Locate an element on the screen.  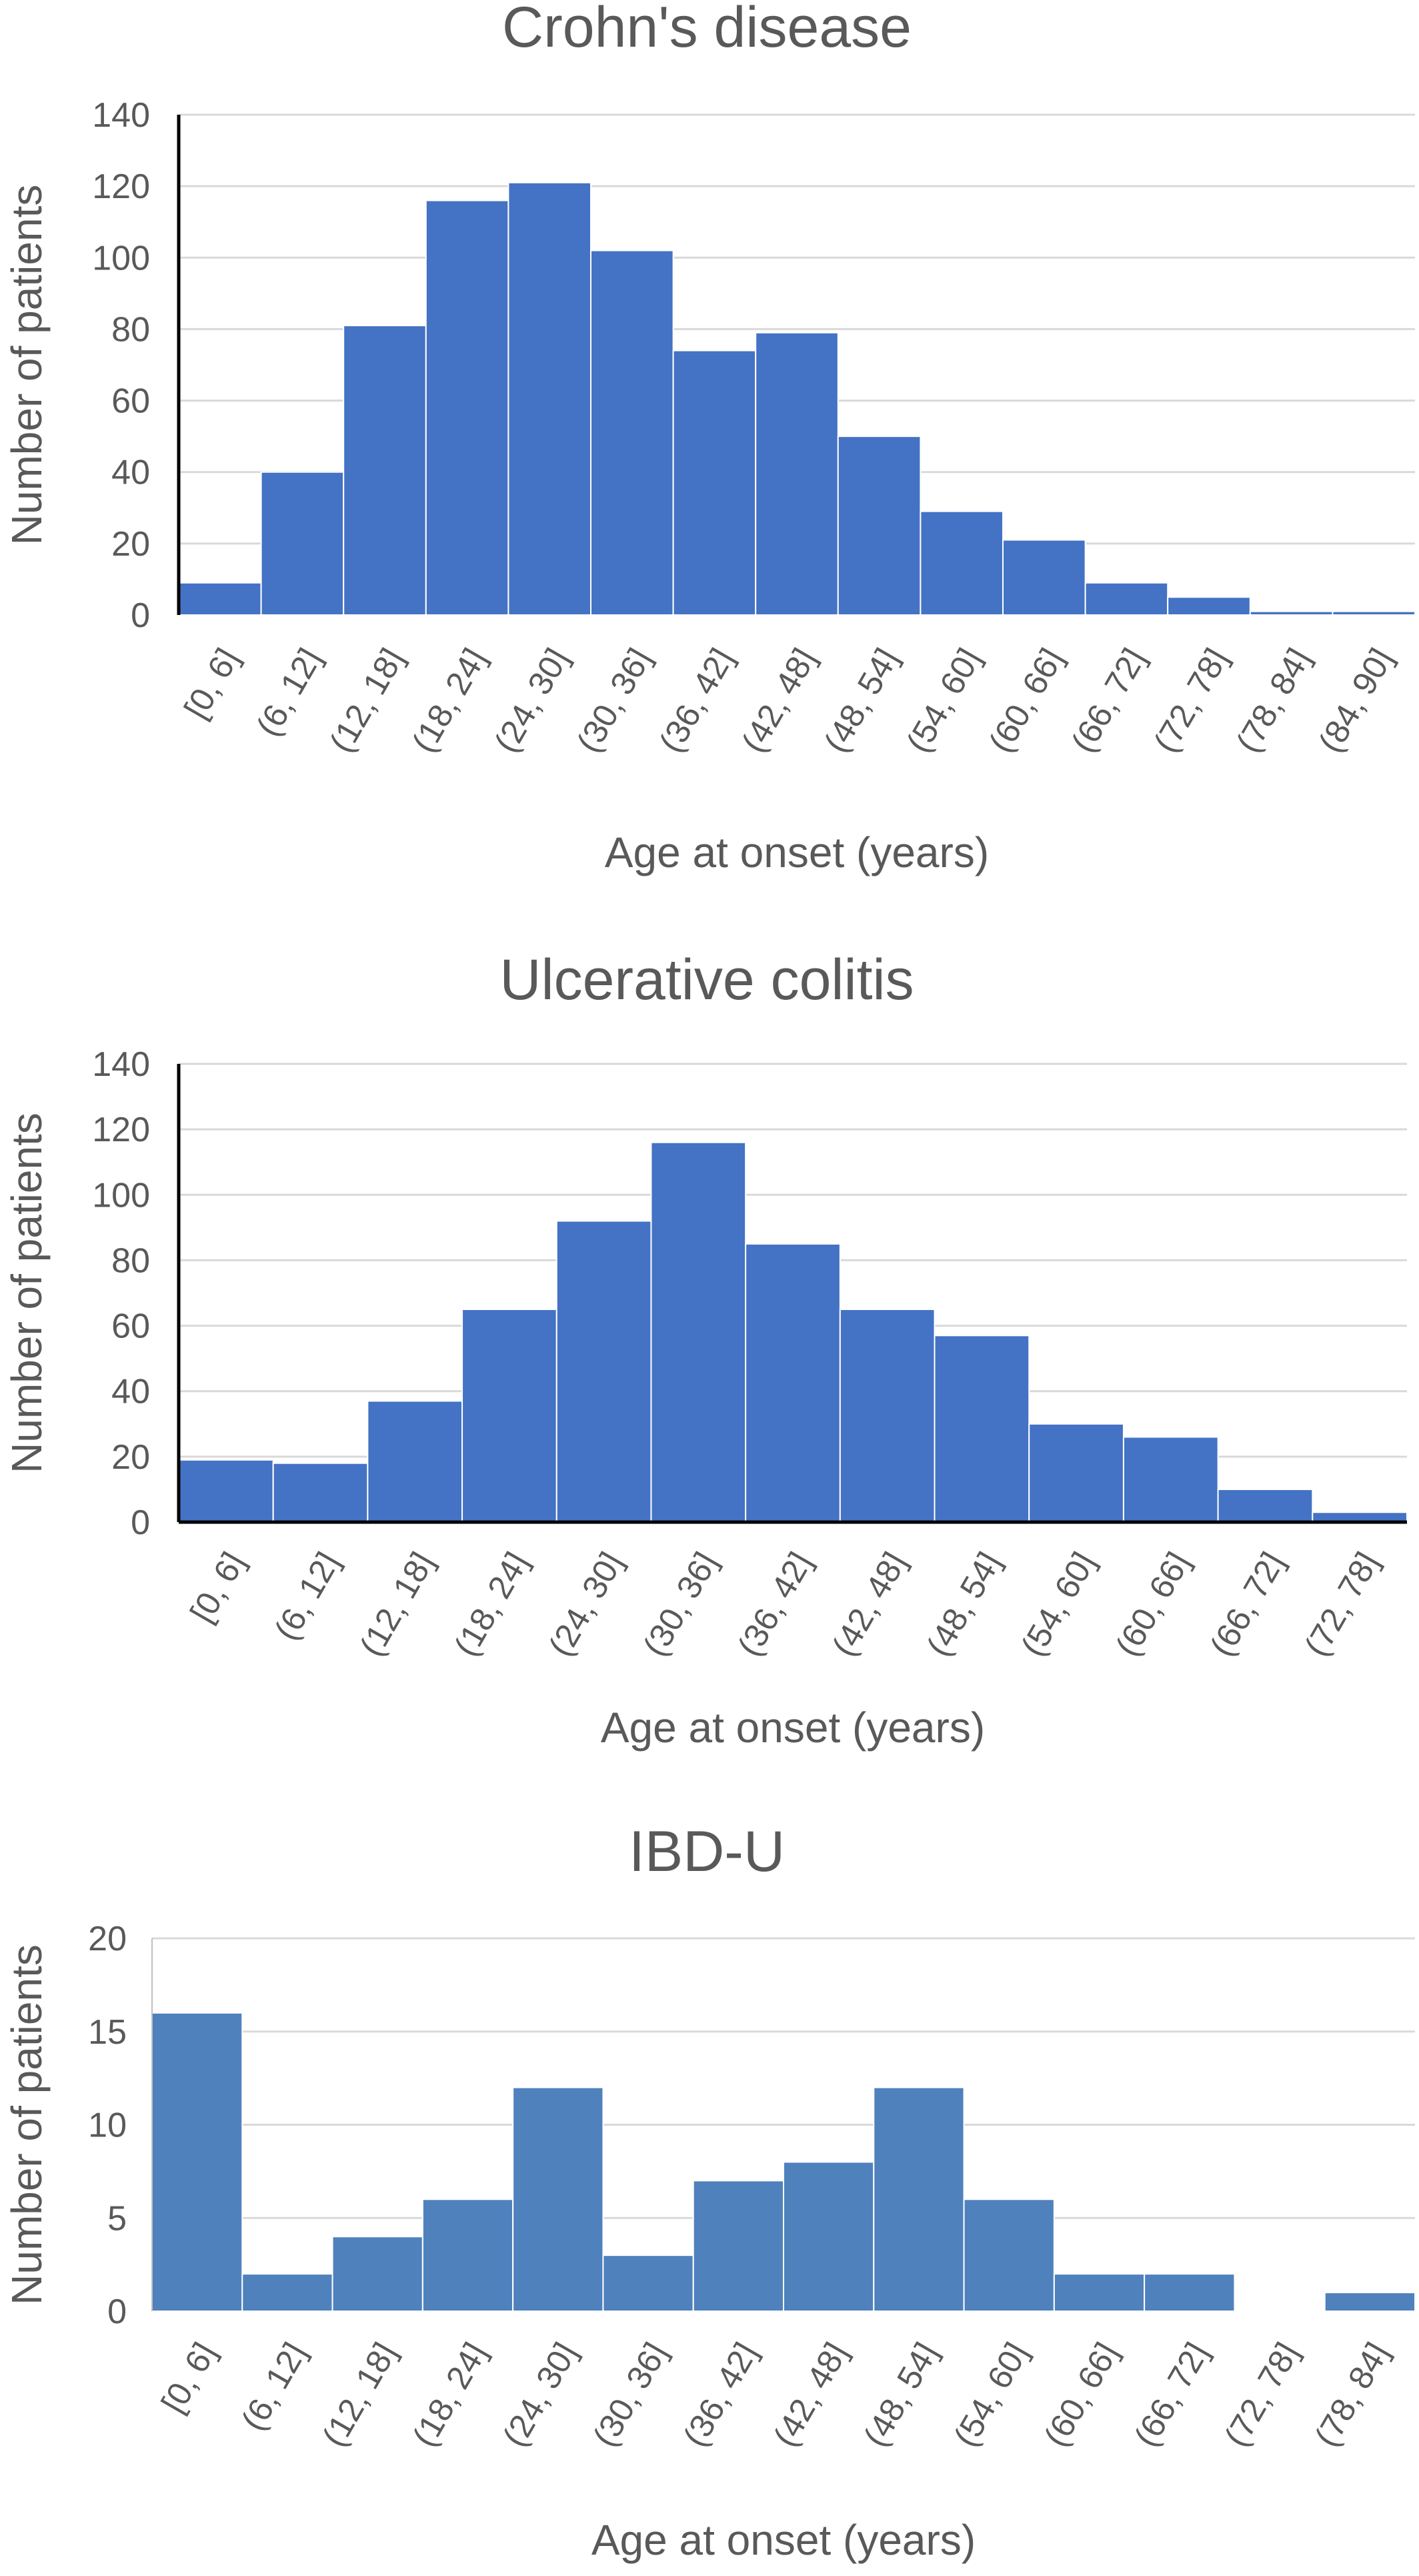
chart-title: IBD-U is located at coordinates (707, 1852).